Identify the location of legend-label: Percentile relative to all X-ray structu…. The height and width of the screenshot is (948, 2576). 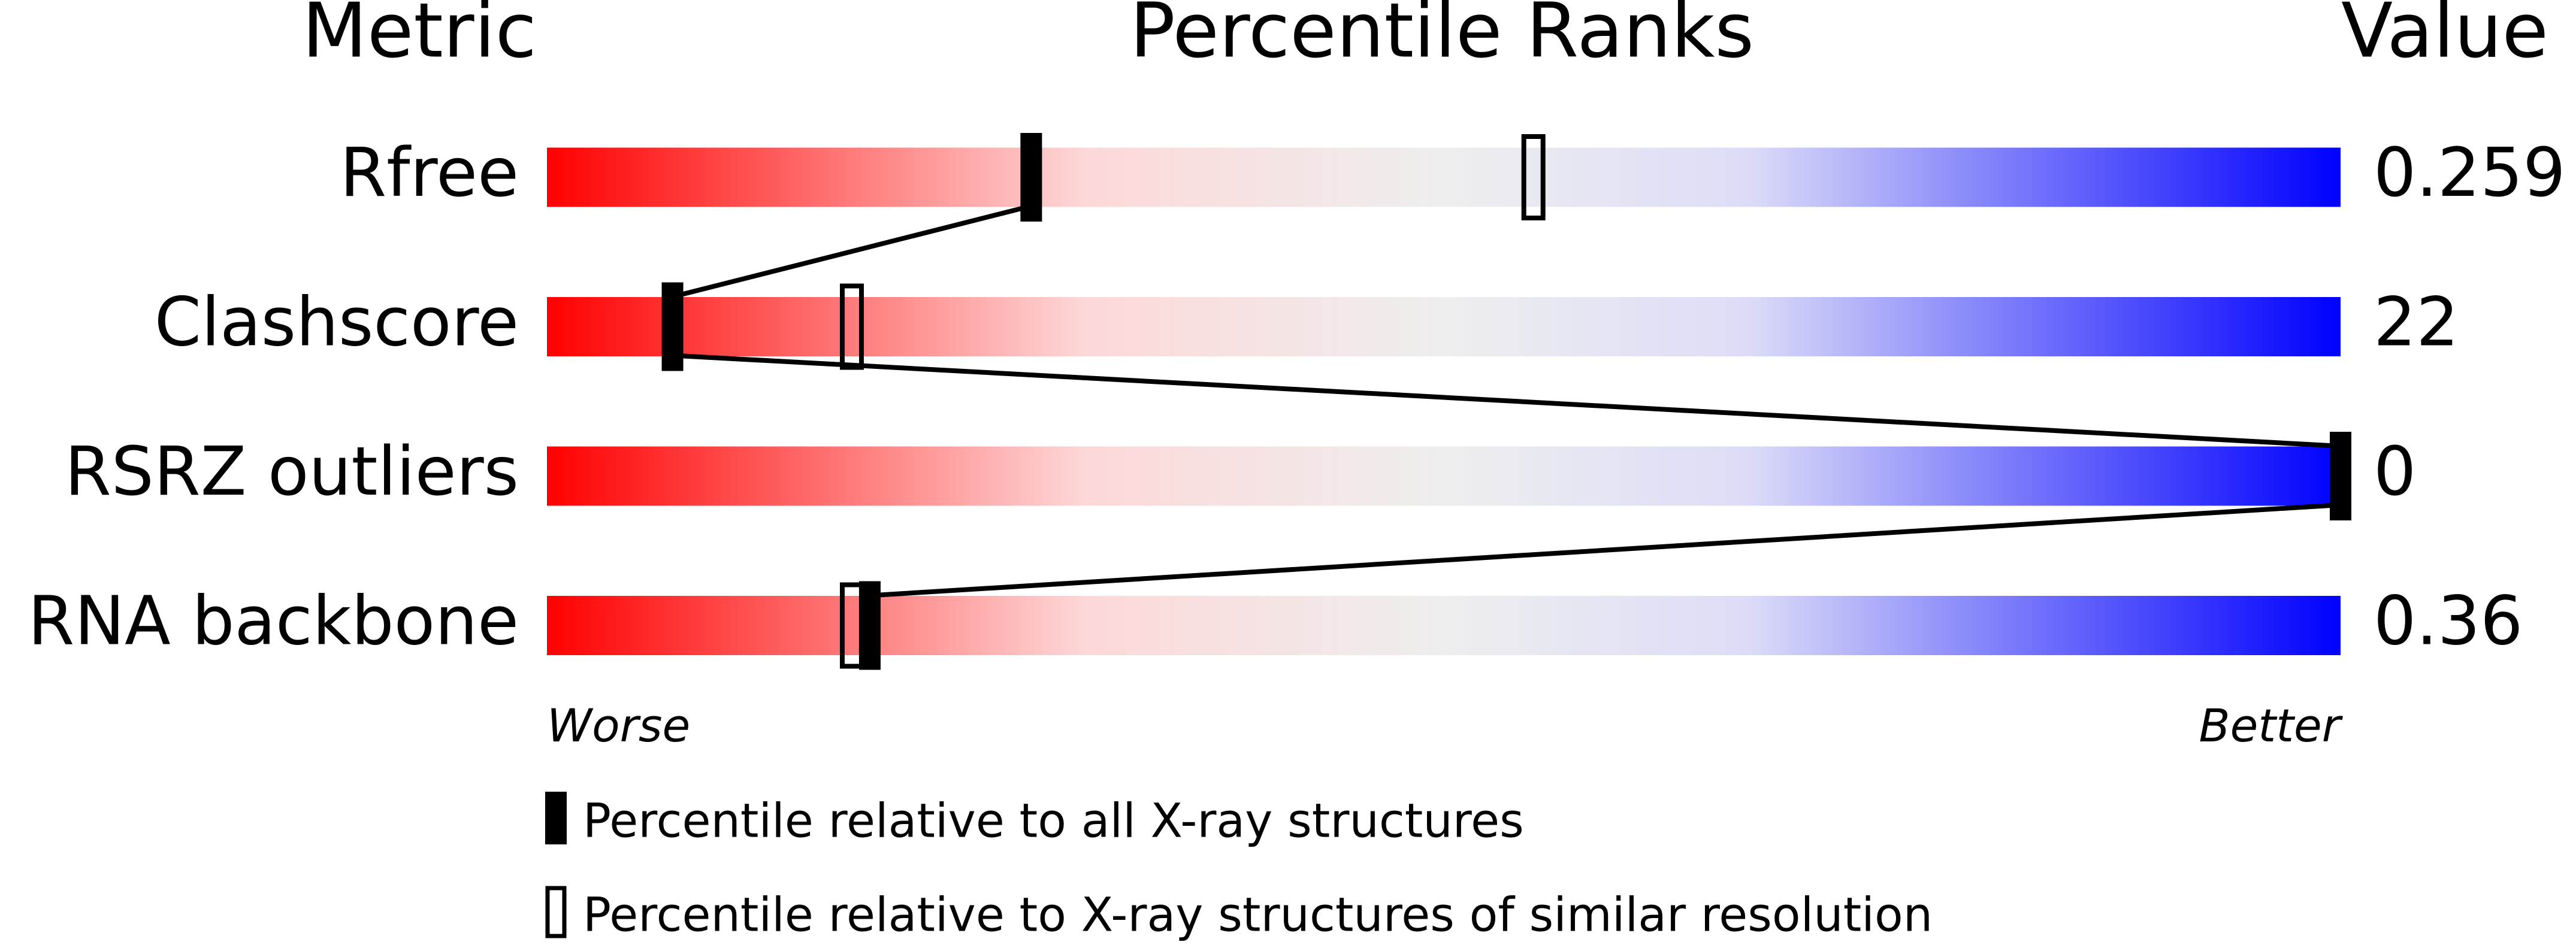
(1053, 821).